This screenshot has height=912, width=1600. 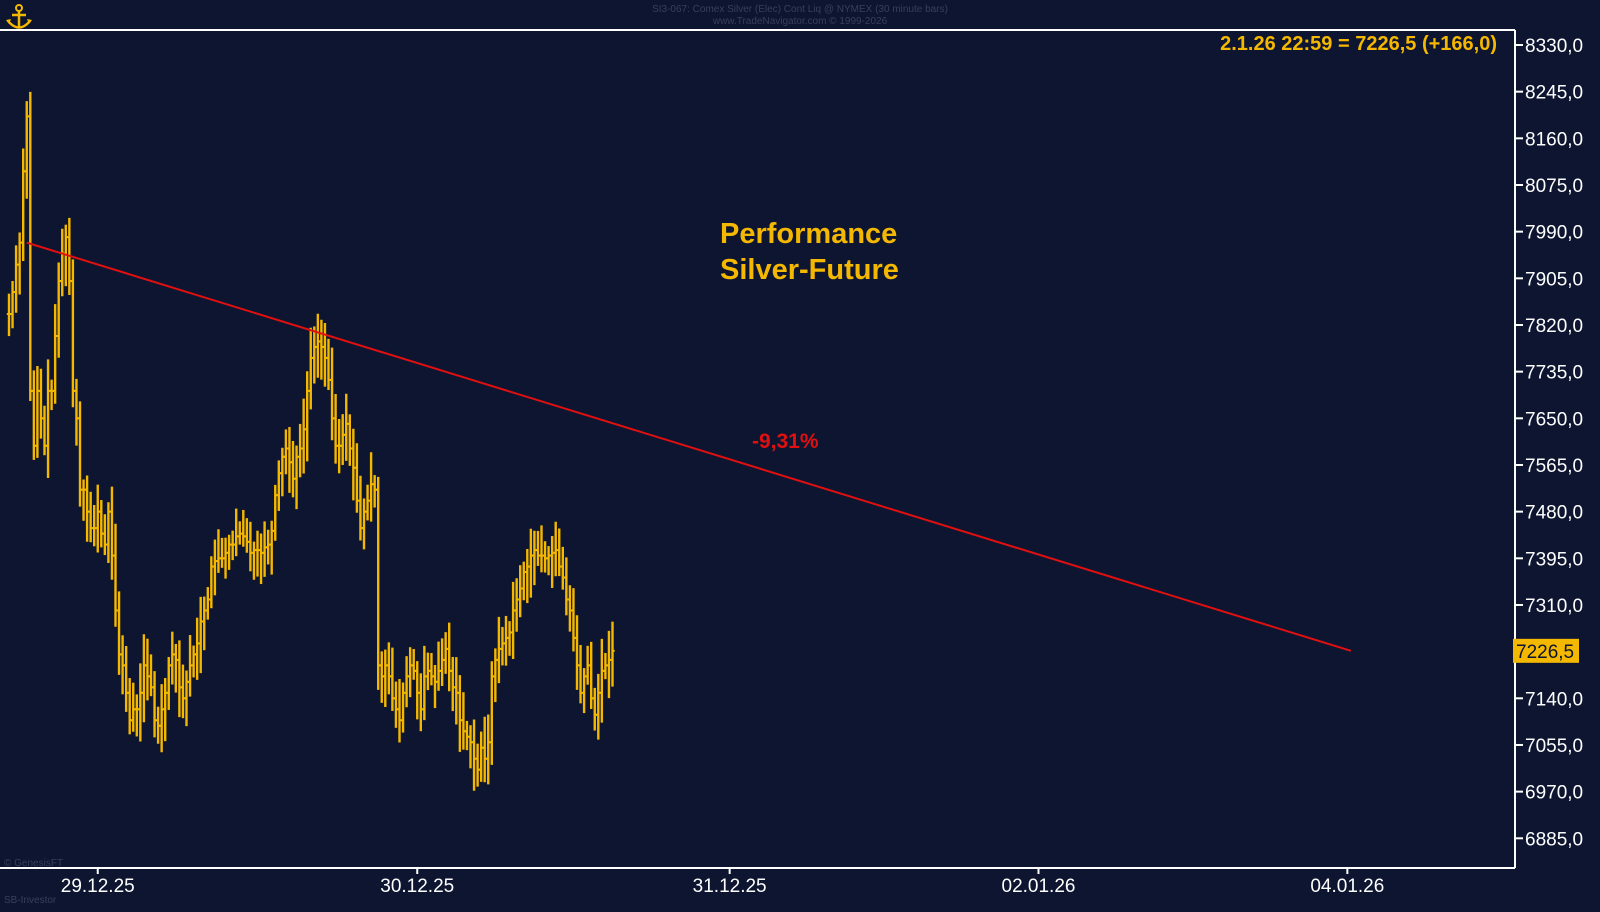 I want to click on footer-copyright: © GenesisFT, so click(x=33, y=863).